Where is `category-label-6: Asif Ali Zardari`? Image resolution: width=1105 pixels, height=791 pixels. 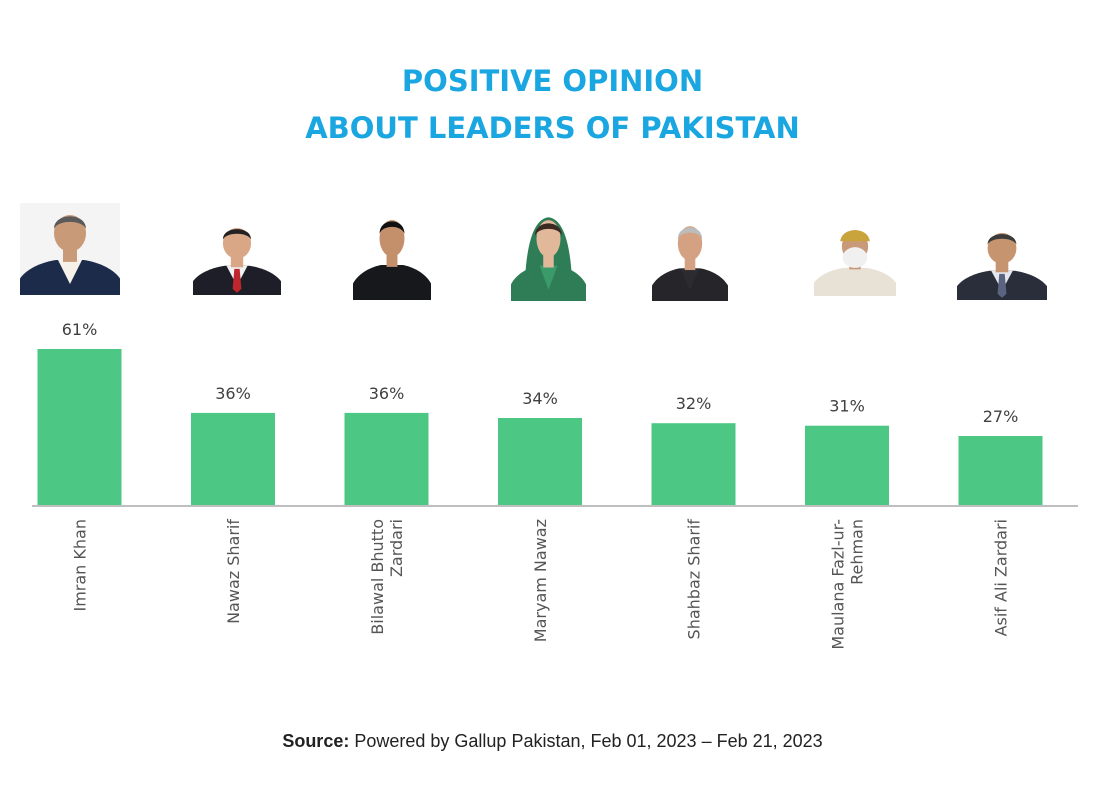
category-label-6: Asif Ali Zardari is located at coordinates (1001, 577).